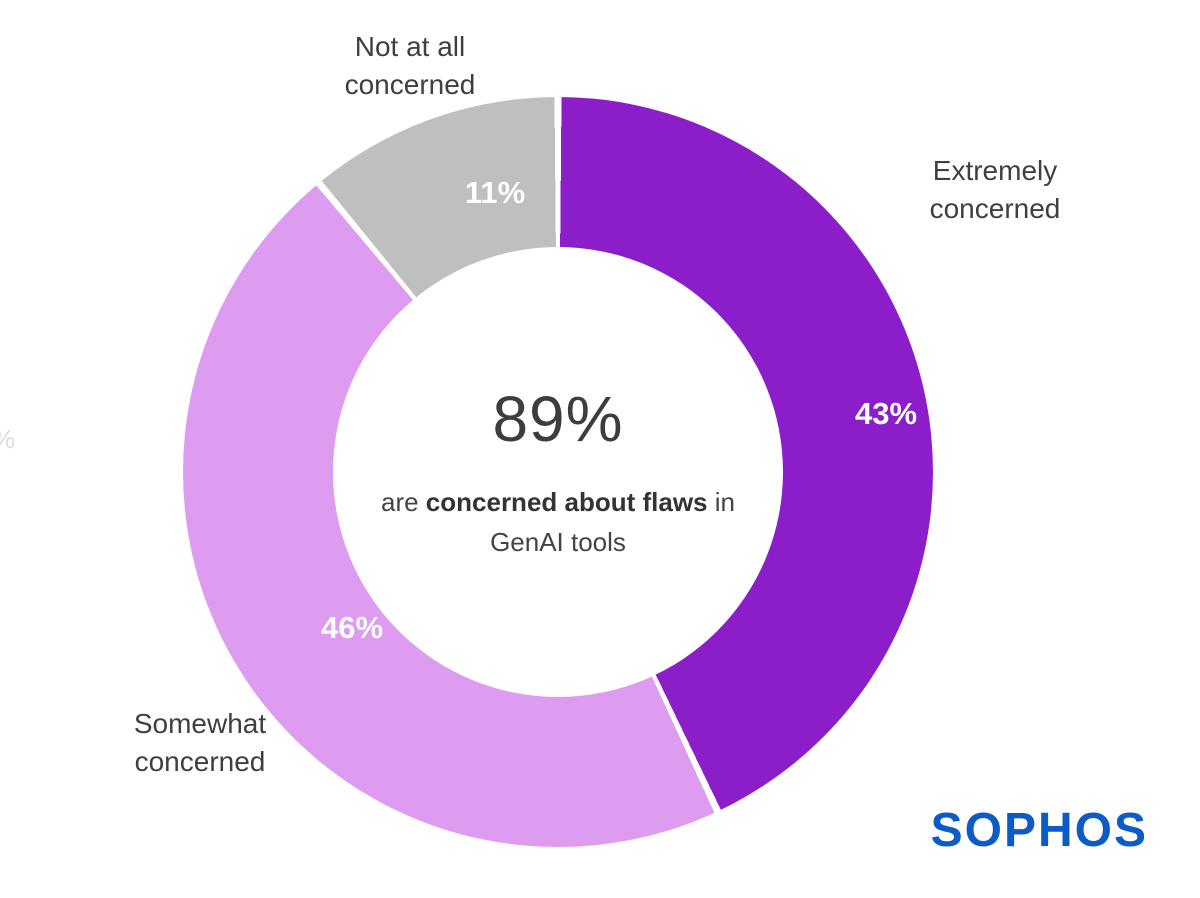 The image size is (1200, 898). I want to click on segment-label-extremely: Extremely concerned, so click(995, 189).